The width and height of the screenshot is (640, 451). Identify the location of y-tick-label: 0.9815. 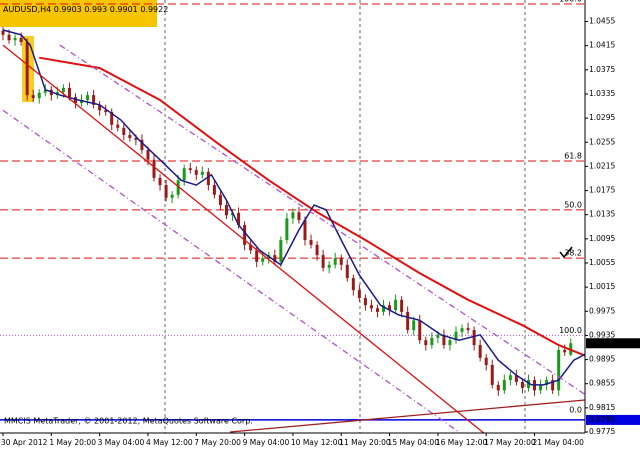
(602, 407).